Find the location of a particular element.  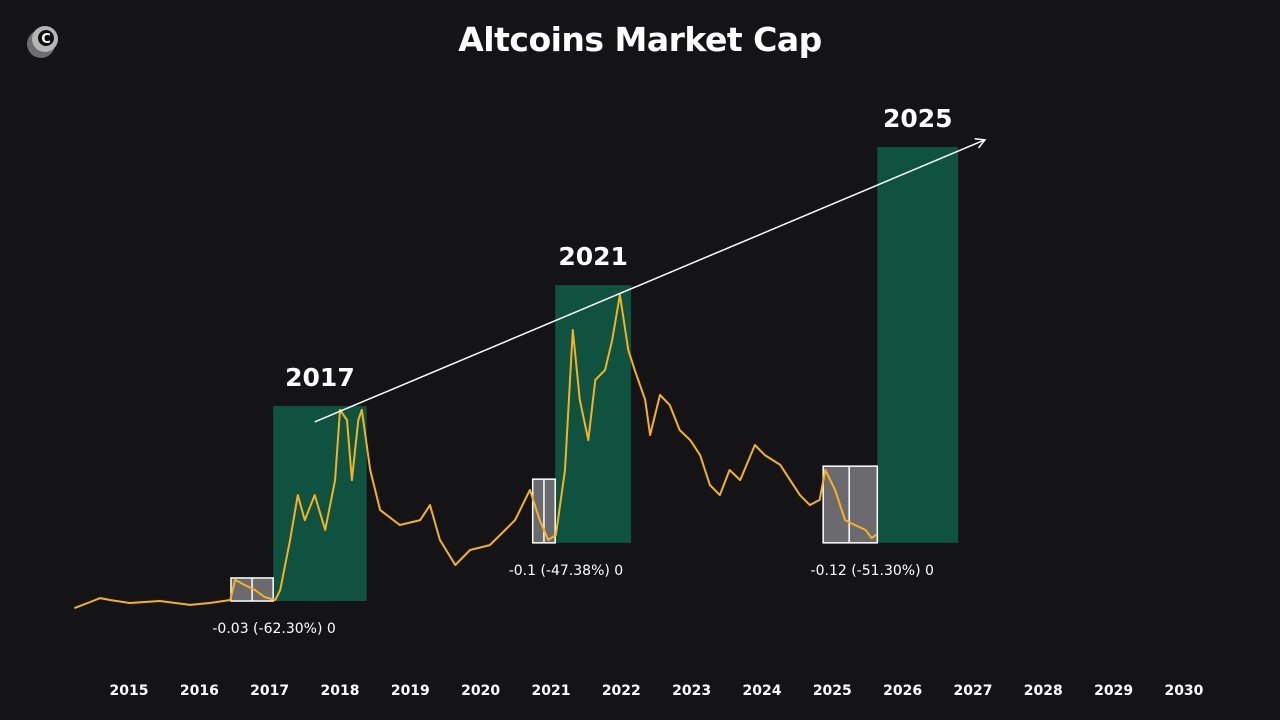

logo-letter: C is located at coordinates (46, 39).